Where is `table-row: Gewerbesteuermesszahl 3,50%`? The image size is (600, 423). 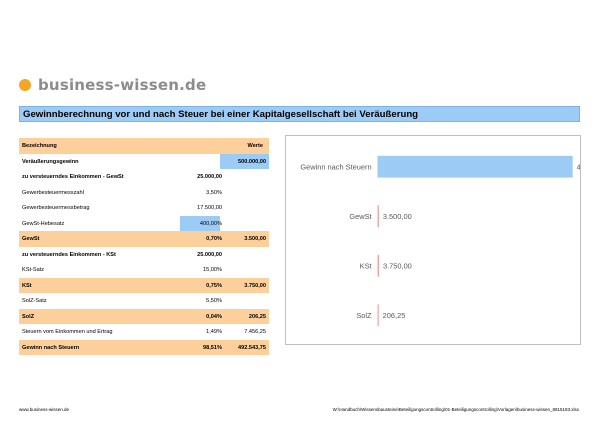 table-row: Gewerbesteuermesszahl 3,50% is located at coordinates (144, 193).